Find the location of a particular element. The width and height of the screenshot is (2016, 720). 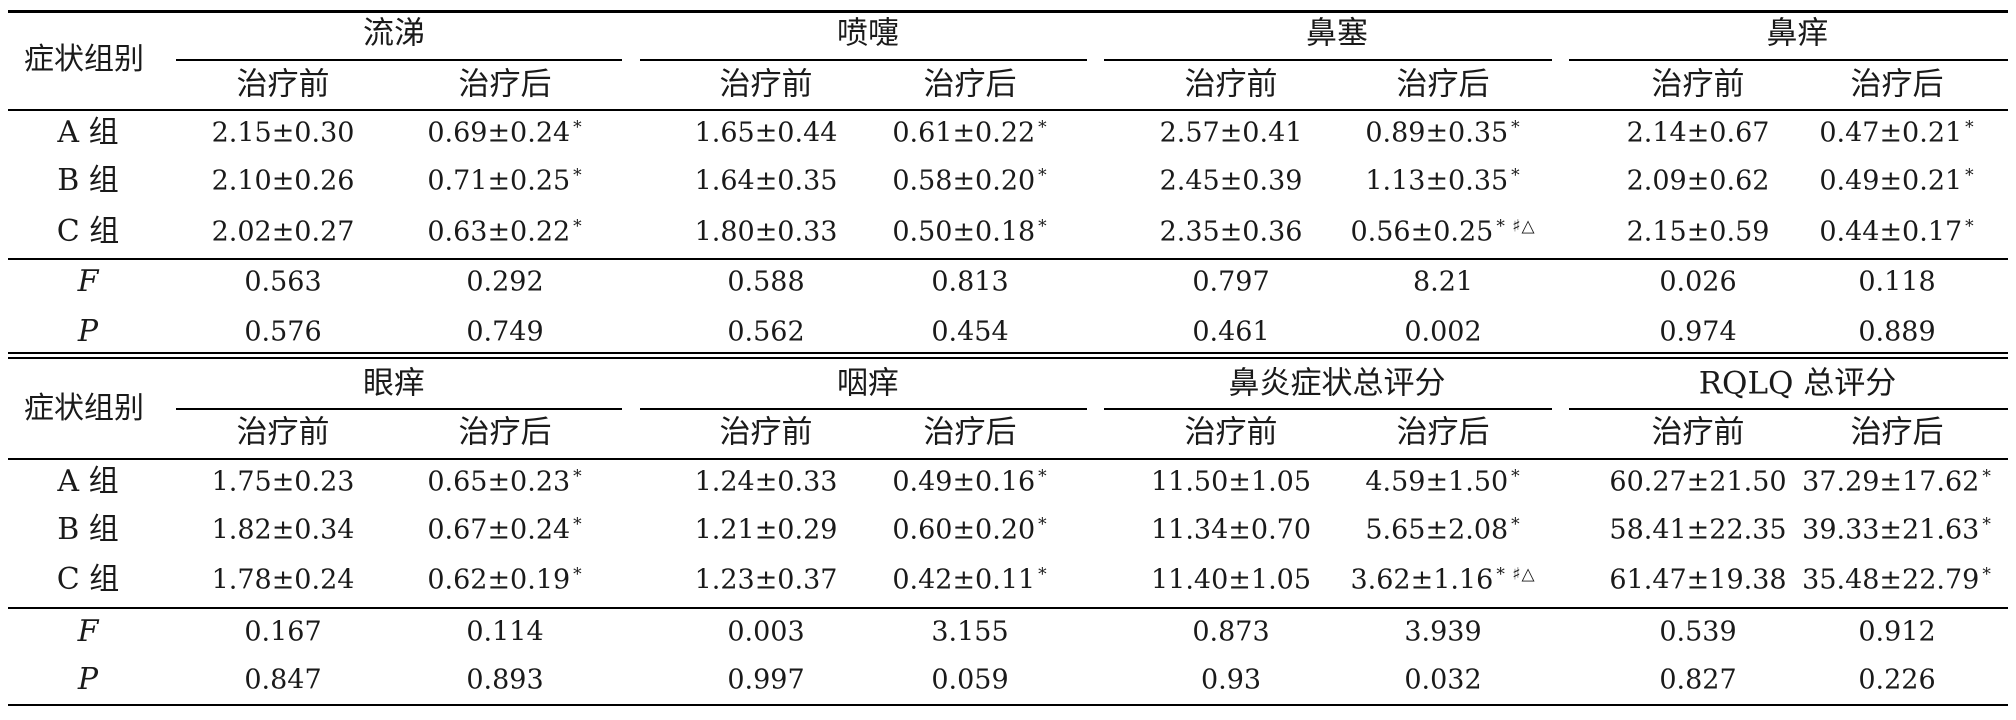

table-cell-text: 0.47±0.21 is located at coordinates (1891, 133).